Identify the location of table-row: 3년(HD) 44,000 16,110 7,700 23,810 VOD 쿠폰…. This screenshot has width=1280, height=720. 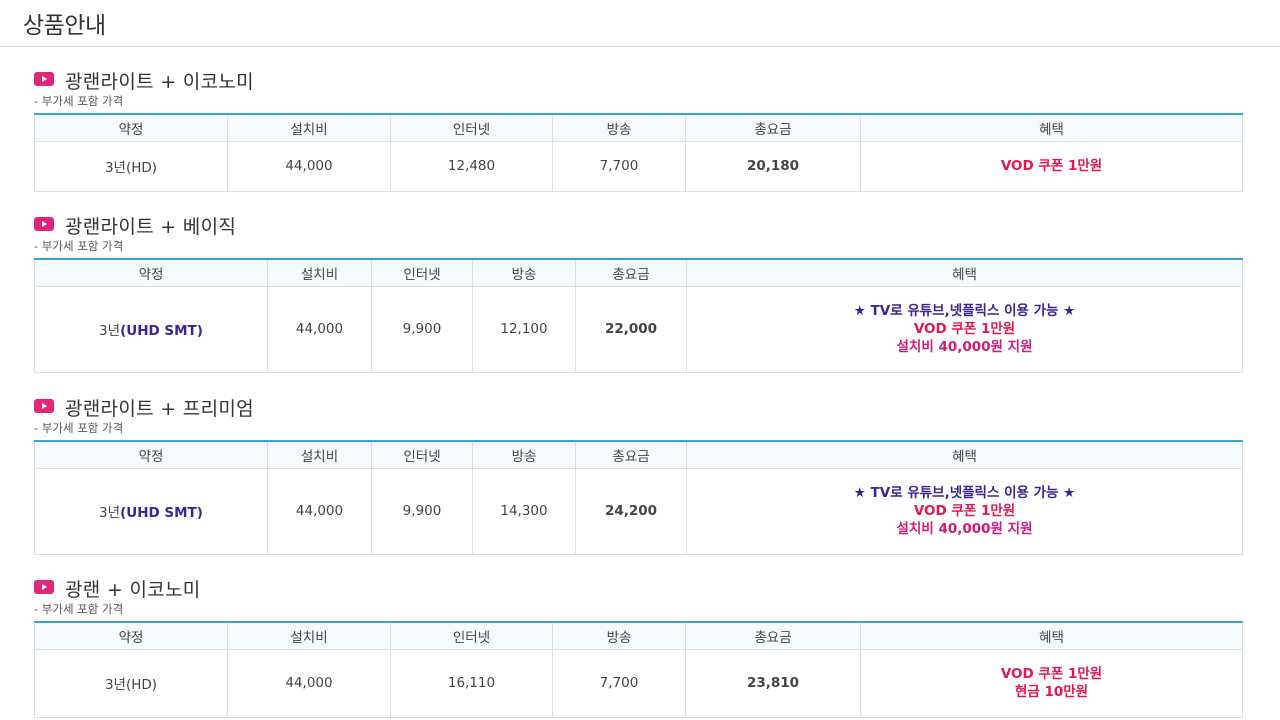
(638, 683).